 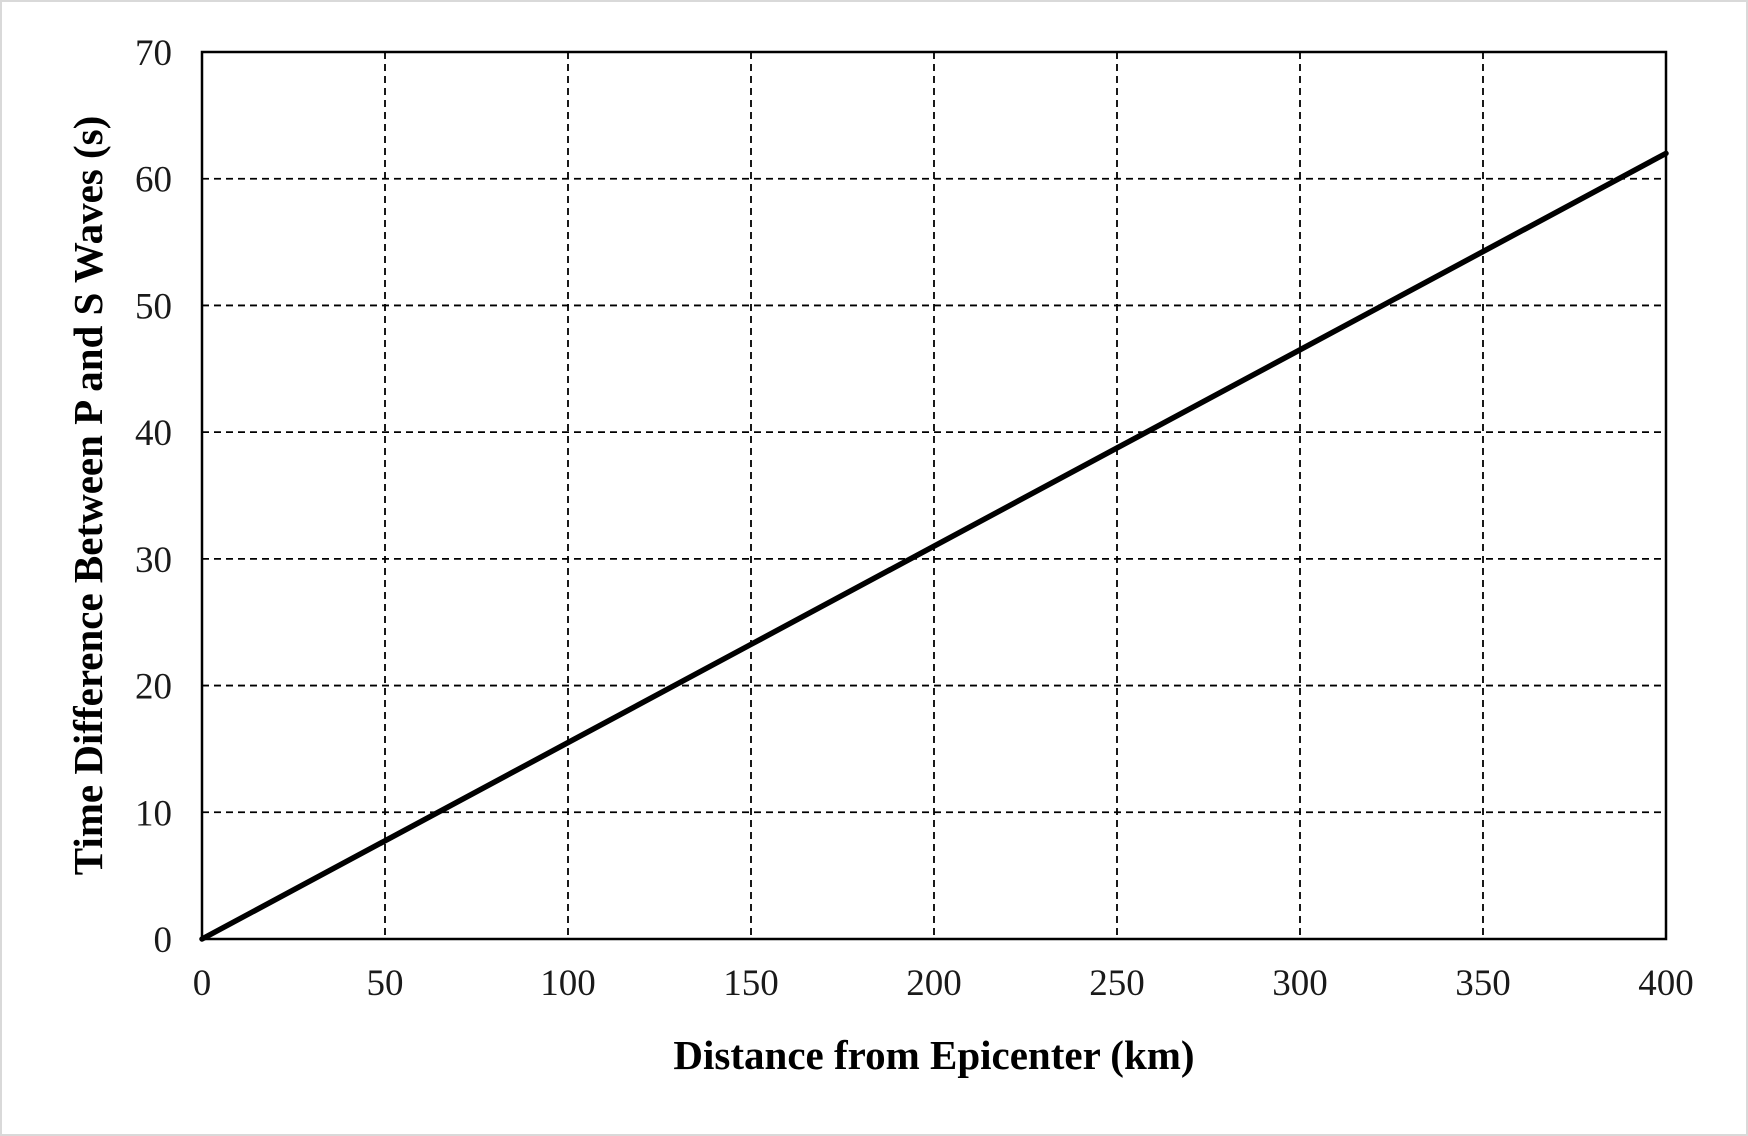 What do you see at coordinates (1483, 983) in the screenshot?
I see `x-tick-label-350: 350` at bounding box center [1483, 983].